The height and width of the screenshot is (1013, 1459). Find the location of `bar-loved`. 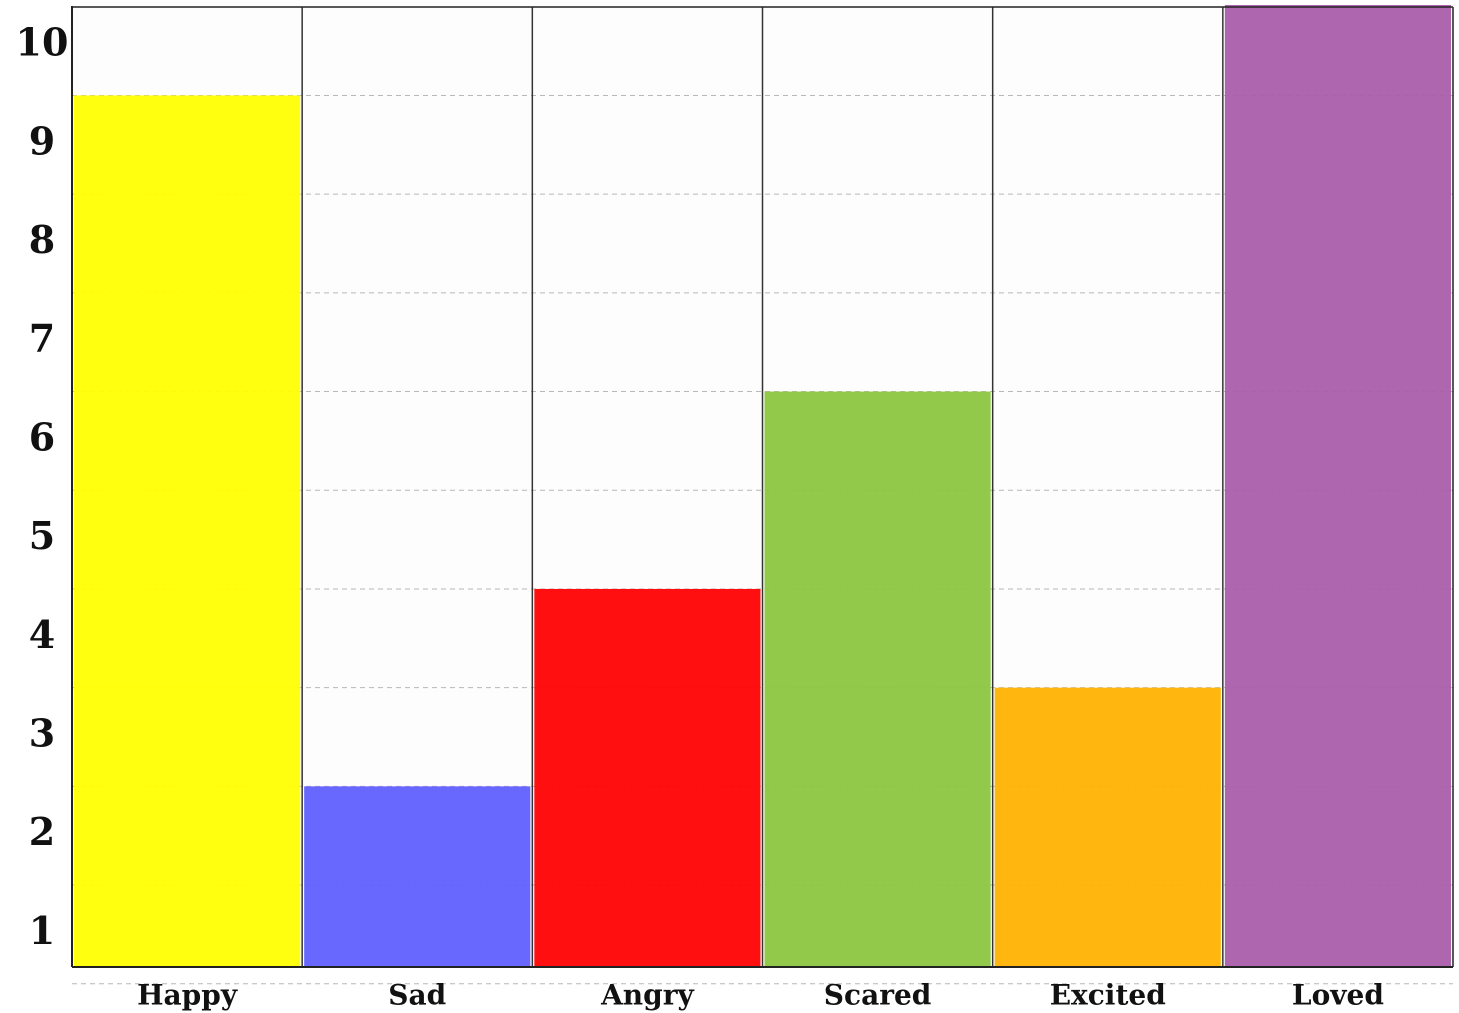

bar-loved is located at coordinates (1337, 486).